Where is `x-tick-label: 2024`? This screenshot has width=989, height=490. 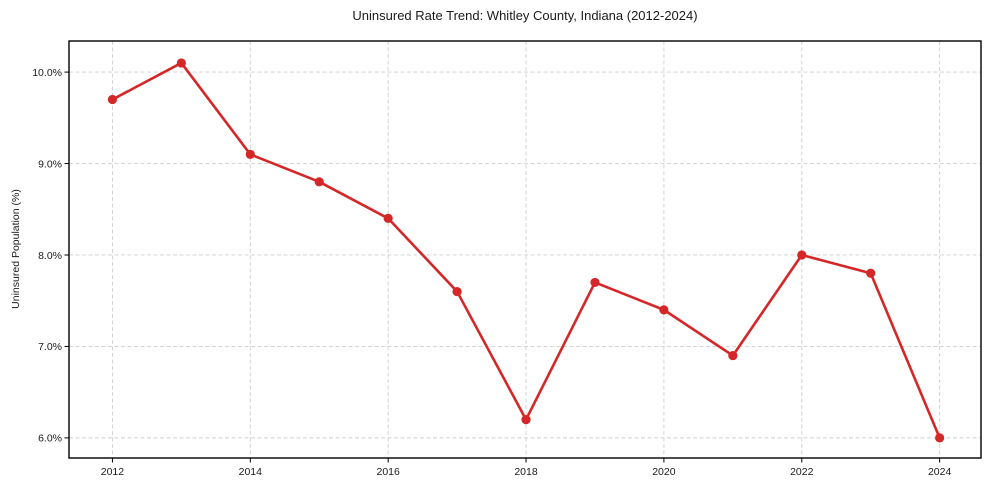
x-tick-label: 2024 is located at coordinates (940, 472).